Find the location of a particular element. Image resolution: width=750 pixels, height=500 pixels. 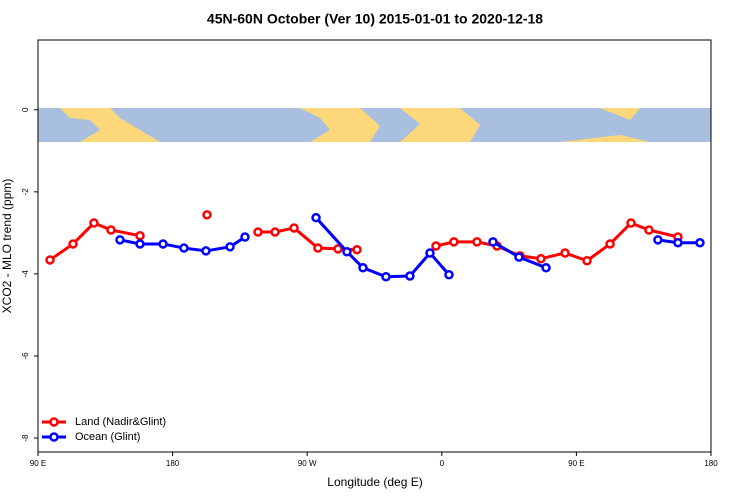

y-tick-label: -8 is located at coordinates (25, 438).